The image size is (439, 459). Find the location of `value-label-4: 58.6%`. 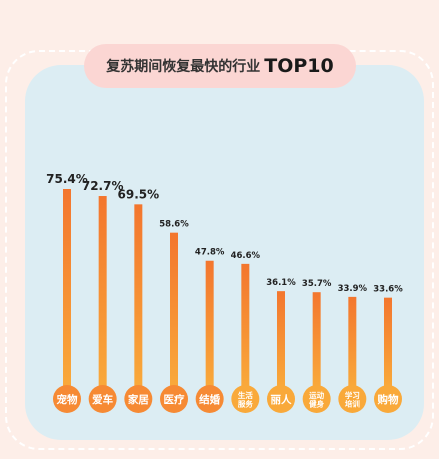

value-label-4: 58.6% is located at coordinates (174, 225).